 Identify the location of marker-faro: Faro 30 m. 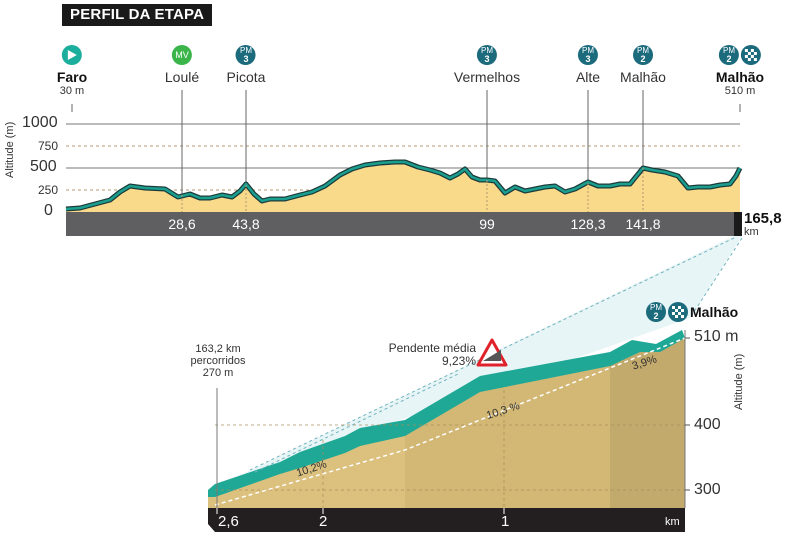
(72, 71).